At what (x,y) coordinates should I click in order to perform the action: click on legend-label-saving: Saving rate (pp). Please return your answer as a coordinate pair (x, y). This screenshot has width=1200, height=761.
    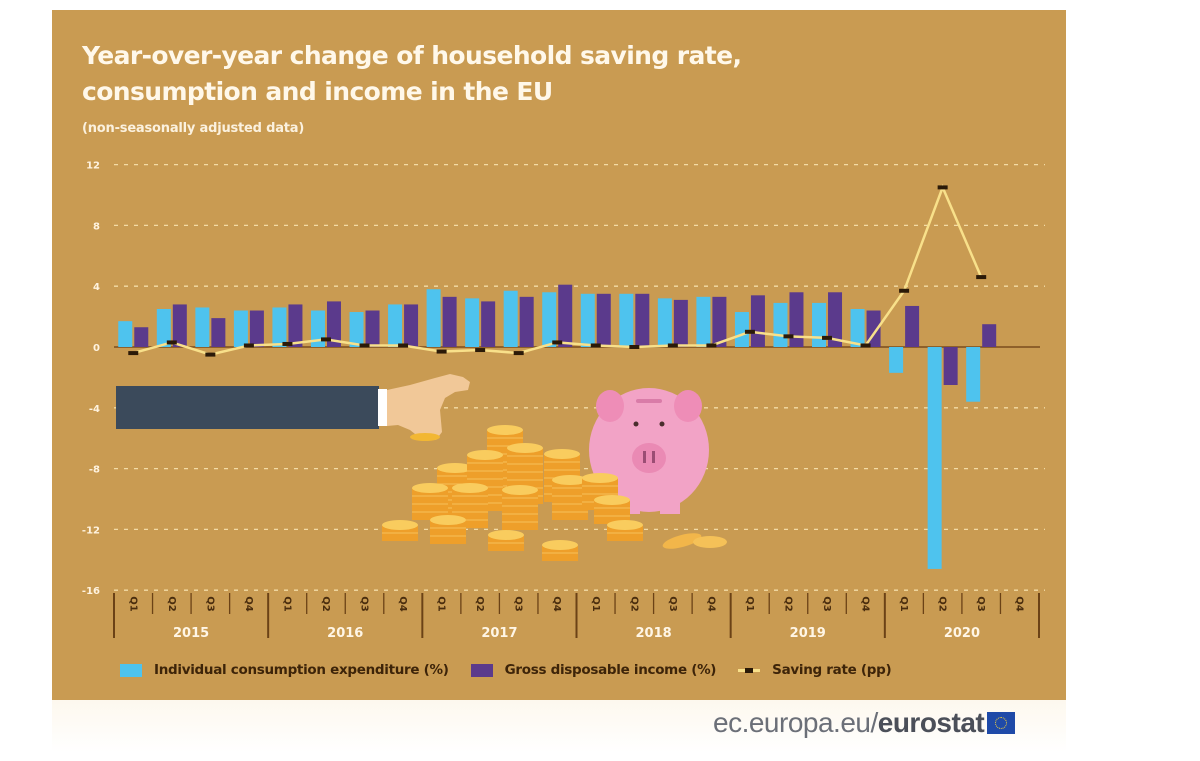
    Looking at the image, I should click on (832, 670).